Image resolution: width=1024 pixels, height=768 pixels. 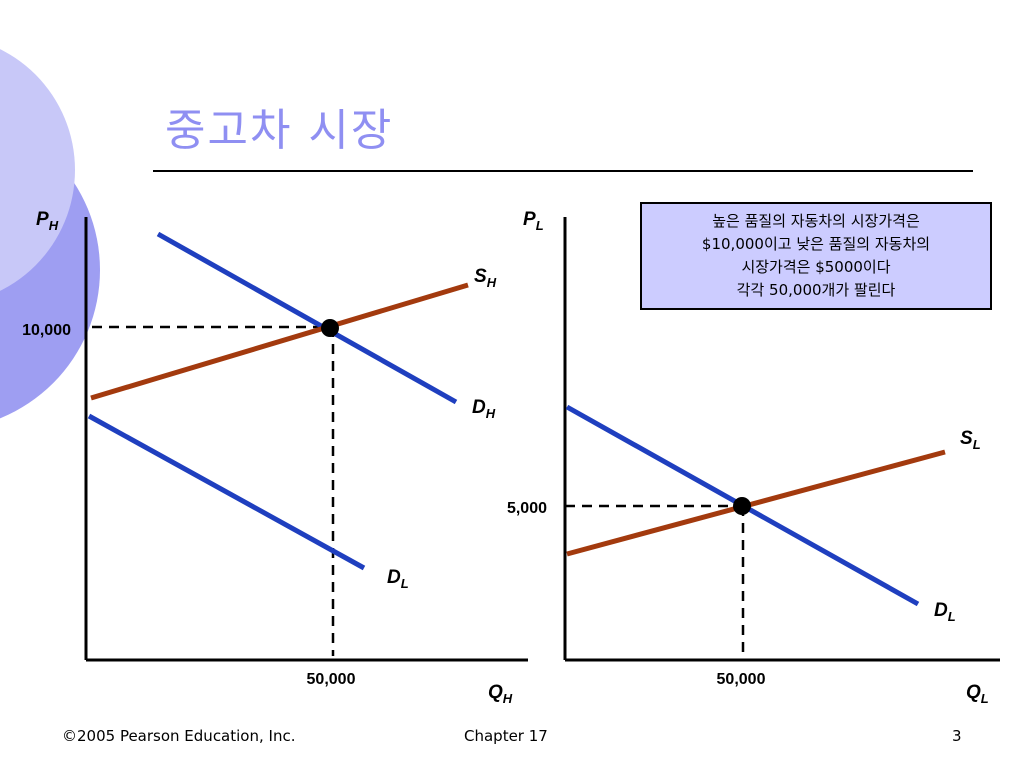 I want to click on slide-title: 중고차 시장, so click(x=279, y=130).